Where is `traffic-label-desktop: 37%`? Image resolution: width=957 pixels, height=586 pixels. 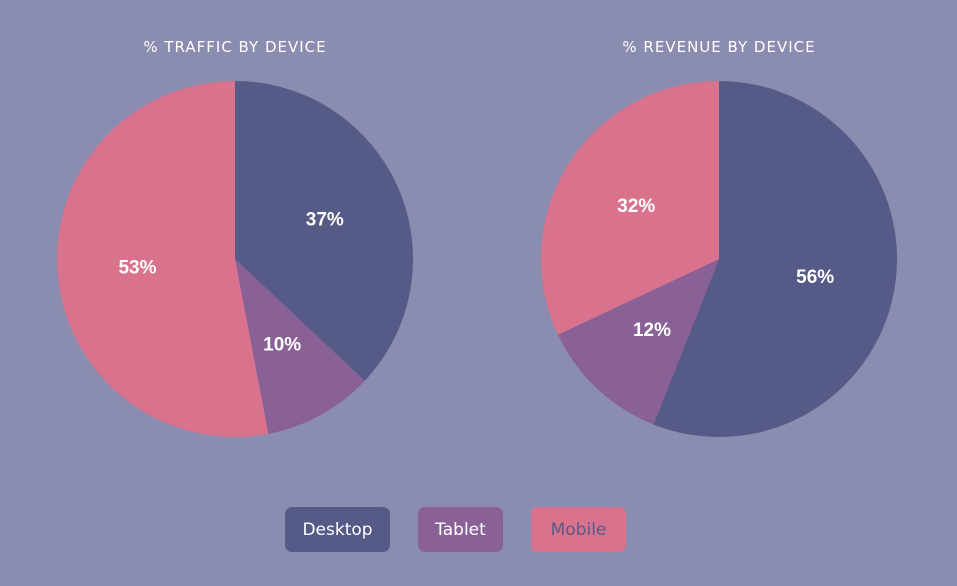 traffic-label-desktop: 37% is located at coordinates (325, 220).